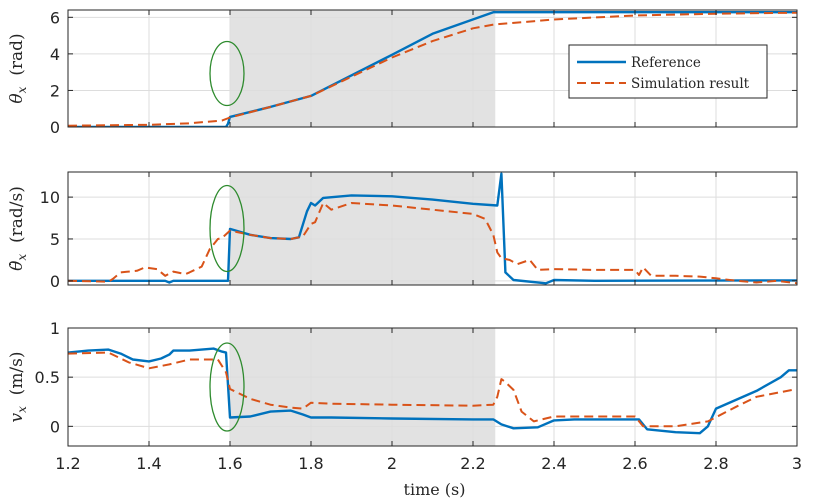 This screenshot has height=501, width=813. Describe the element at coordinates (55, 239) in the screenshot. I see `y-tick-label: 5` at that location.